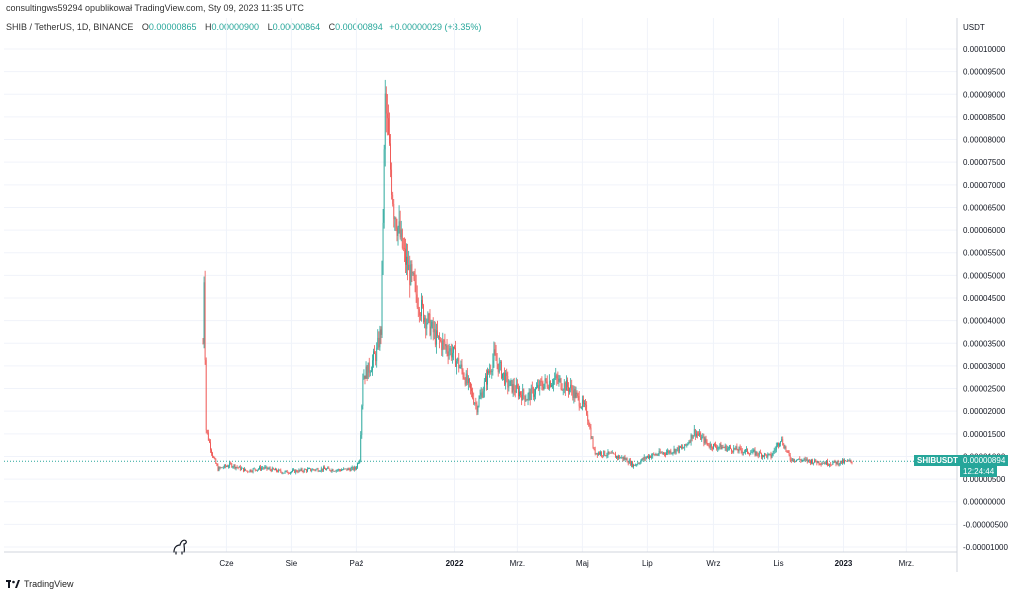 Image resolution: width=1024 pixels, height=598 pixels. What do you see at coordinates (208, 27) in the screenshot?
I see `high-label: H` at bounding box center [208, 27].